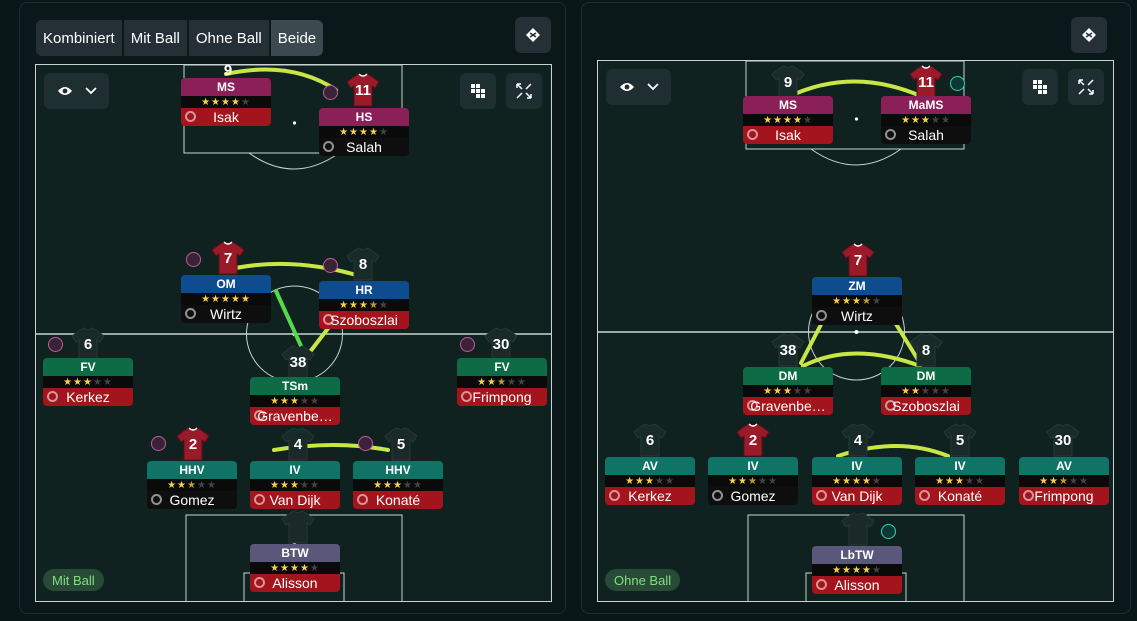 The width and height of the screenshot is (1137, 621). I want to click on player-card: HR ★ ★ ★ ★ ★ Szoboszlai, so click(364, 305).